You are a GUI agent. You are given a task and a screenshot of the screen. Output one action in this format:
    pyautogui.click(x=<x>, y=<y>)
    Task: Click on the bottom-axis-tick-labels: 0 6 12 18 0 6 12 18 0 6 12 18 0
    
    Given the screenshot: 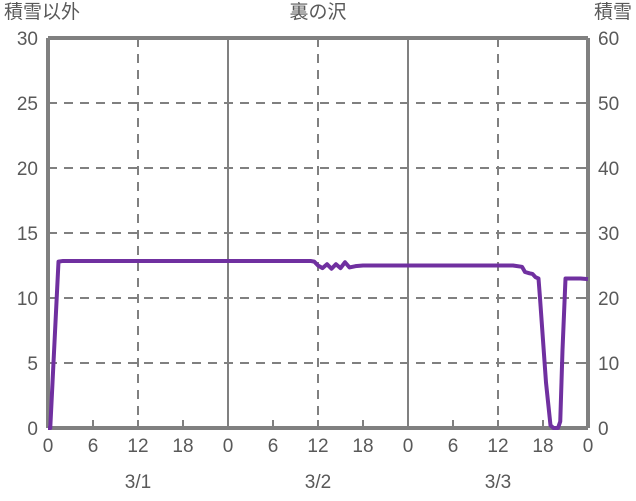 What is the action you would take?
    pyautogui.click(x=318, y=446)
    